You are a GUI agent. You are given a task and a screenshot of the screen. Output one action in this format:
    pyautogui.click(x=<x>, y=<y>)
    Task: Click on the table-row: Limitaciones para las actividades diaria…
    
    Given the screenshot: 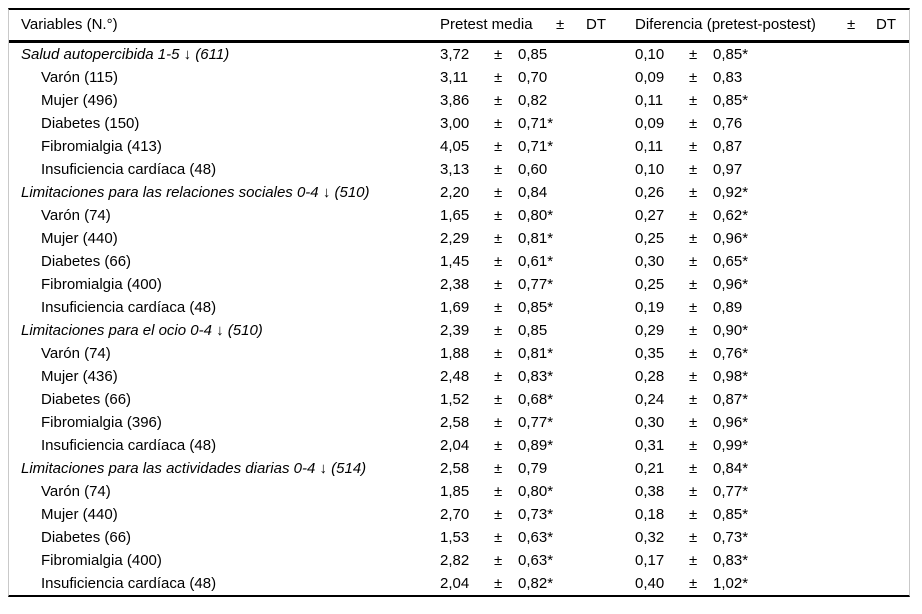 What is the action you would take?
    pyautogui.click(x=459, y=468)
    